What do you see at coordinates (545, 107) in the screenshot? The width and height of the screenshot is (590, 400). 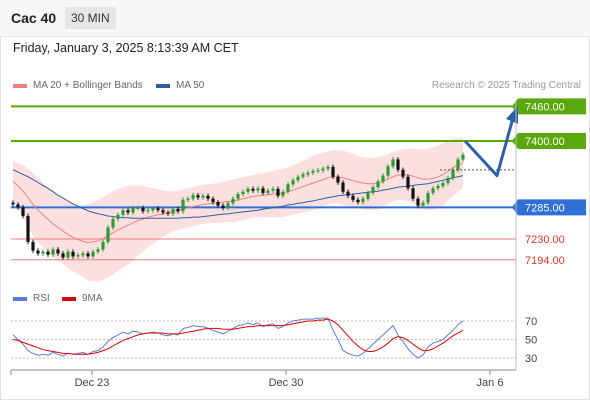 I see `level-label: 7460.00` at bounding box center [545, 107].